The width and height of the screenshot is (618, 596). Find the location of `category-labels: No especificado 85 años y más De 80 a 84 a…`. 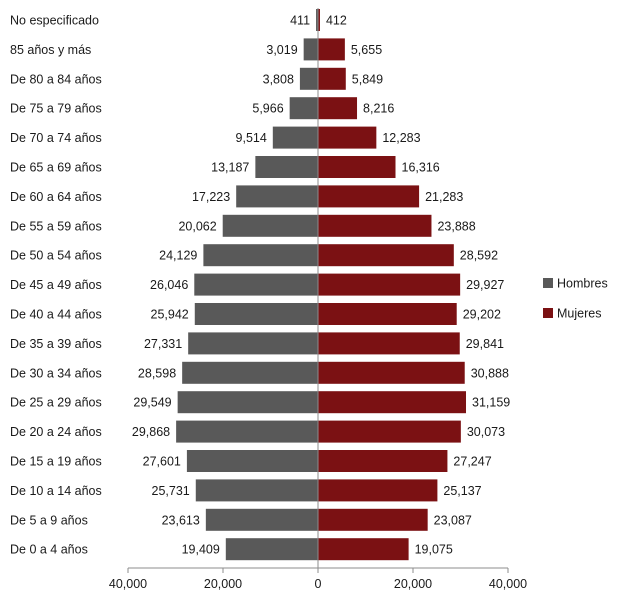

category-labels: No especificado 85 años y más De 80 a 84 a… is located at coordinates (56, 285).